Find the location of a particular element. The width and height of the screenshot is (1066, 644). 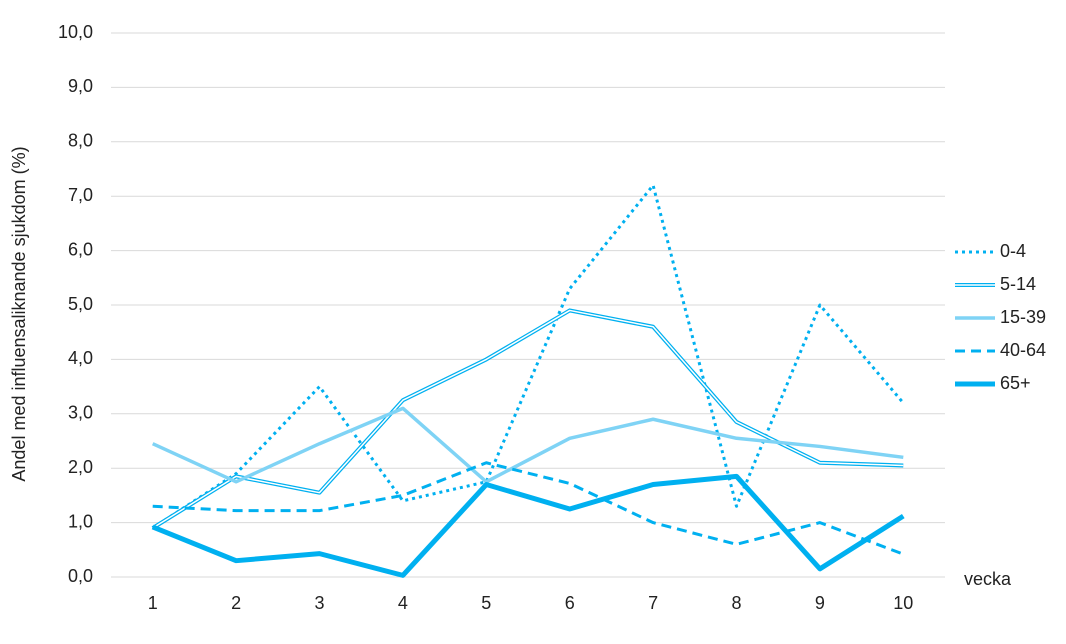

legend-label: 5-14 is located at coordinates (1018, 284).